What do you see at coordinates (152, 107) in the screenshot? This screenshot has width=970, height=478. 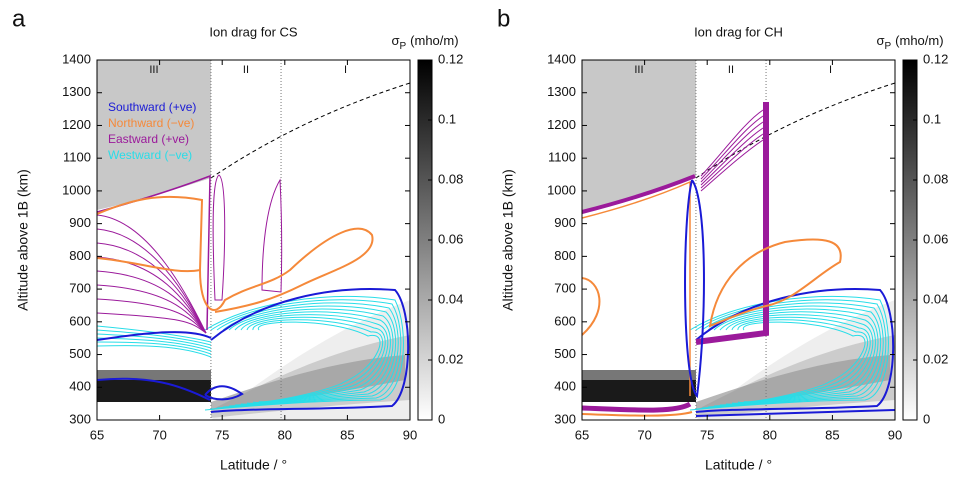 I see `legend-entry: Southward (+ve)` at bounding box center [152, 107].